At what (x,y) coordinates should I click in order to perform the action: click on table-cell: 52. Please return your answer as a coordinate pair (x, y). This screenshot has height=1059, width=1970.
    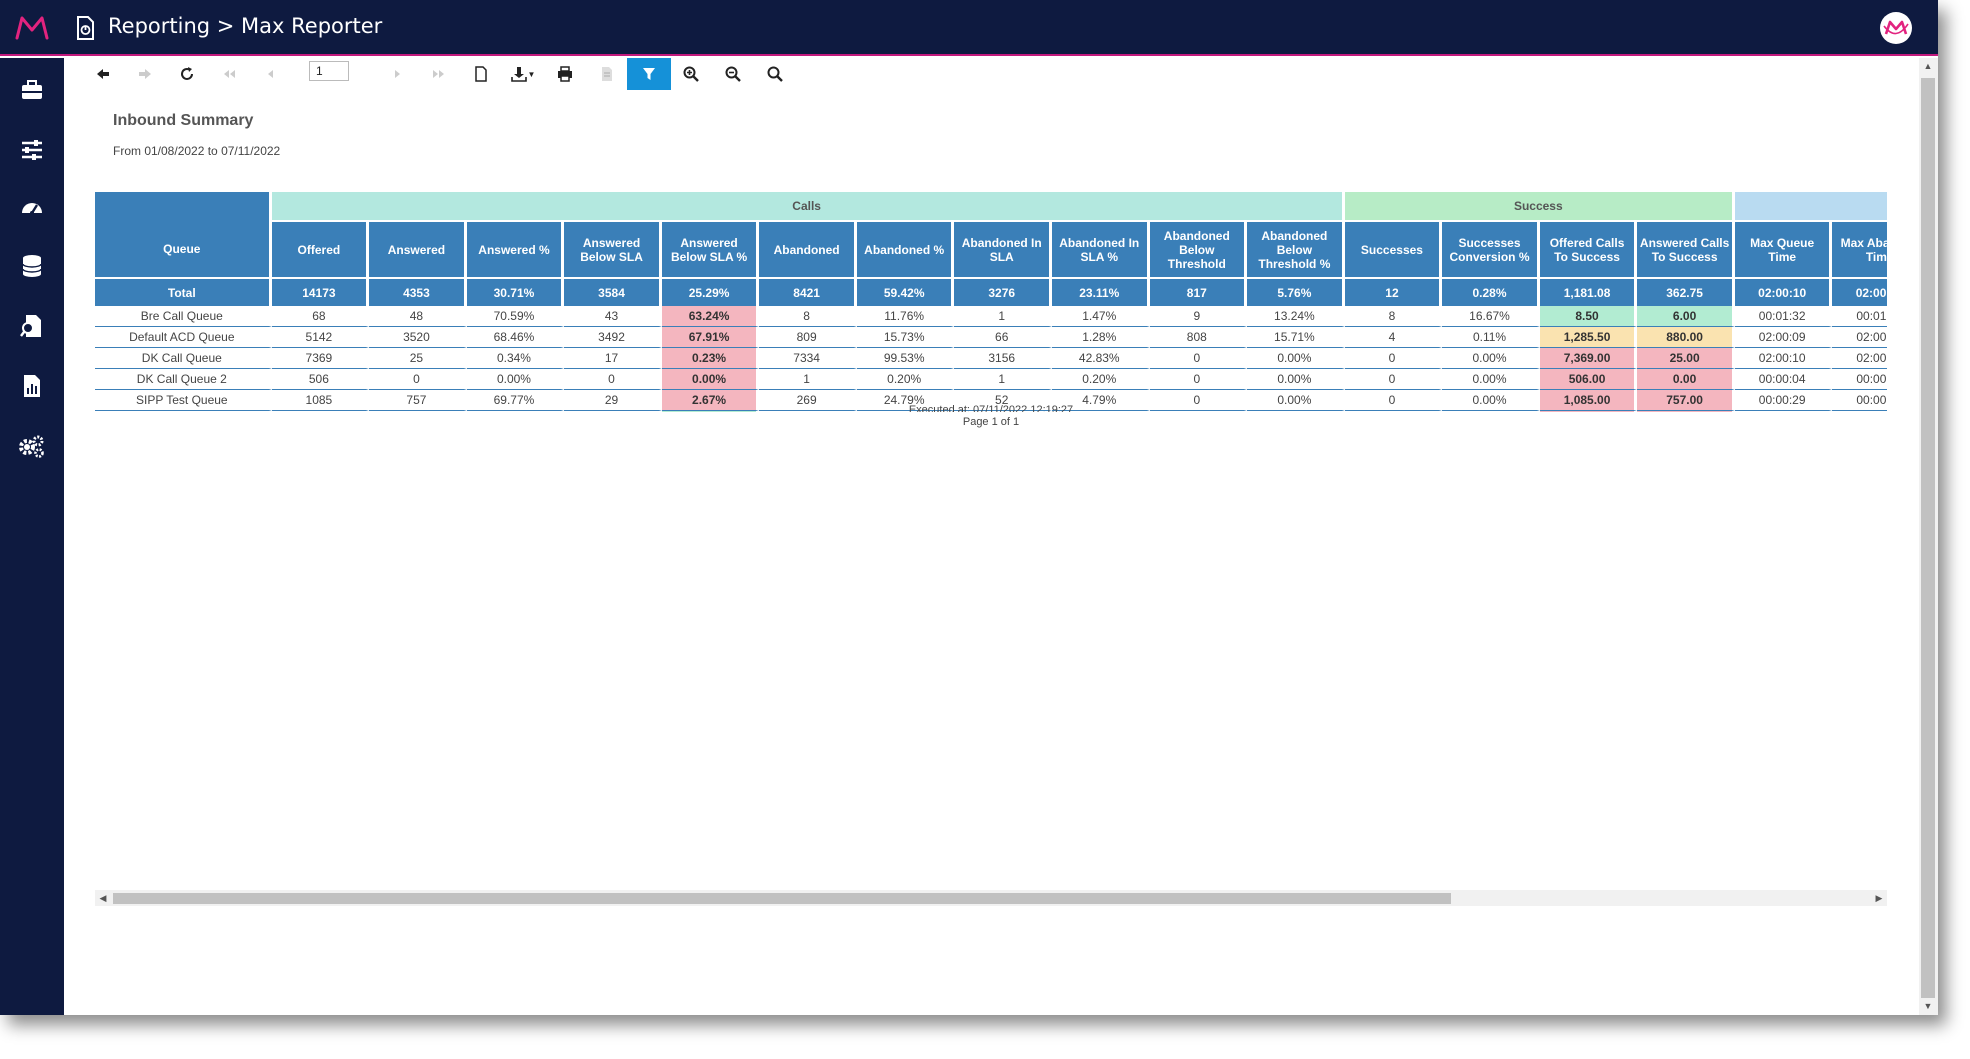
    Looking at the image, I should click on (1003, 400).